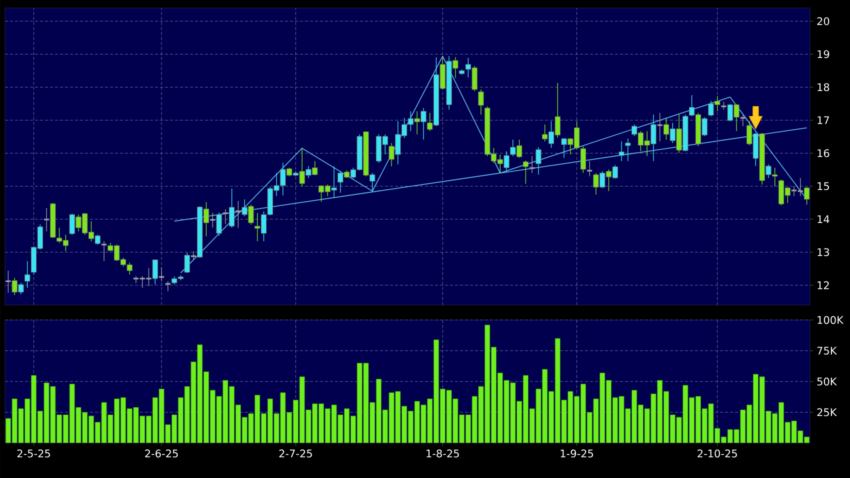 The image size is (850, 478). I want to click on y-tick-label: 25K, so click(827, 412).